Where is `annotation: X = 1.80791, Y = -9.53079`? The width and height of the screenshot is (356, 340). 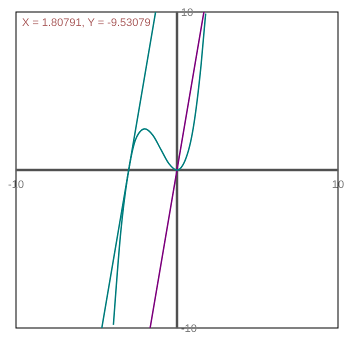 annotation: X = 1.80791, Y = -9.53079 is located at coordinates (86, 23).